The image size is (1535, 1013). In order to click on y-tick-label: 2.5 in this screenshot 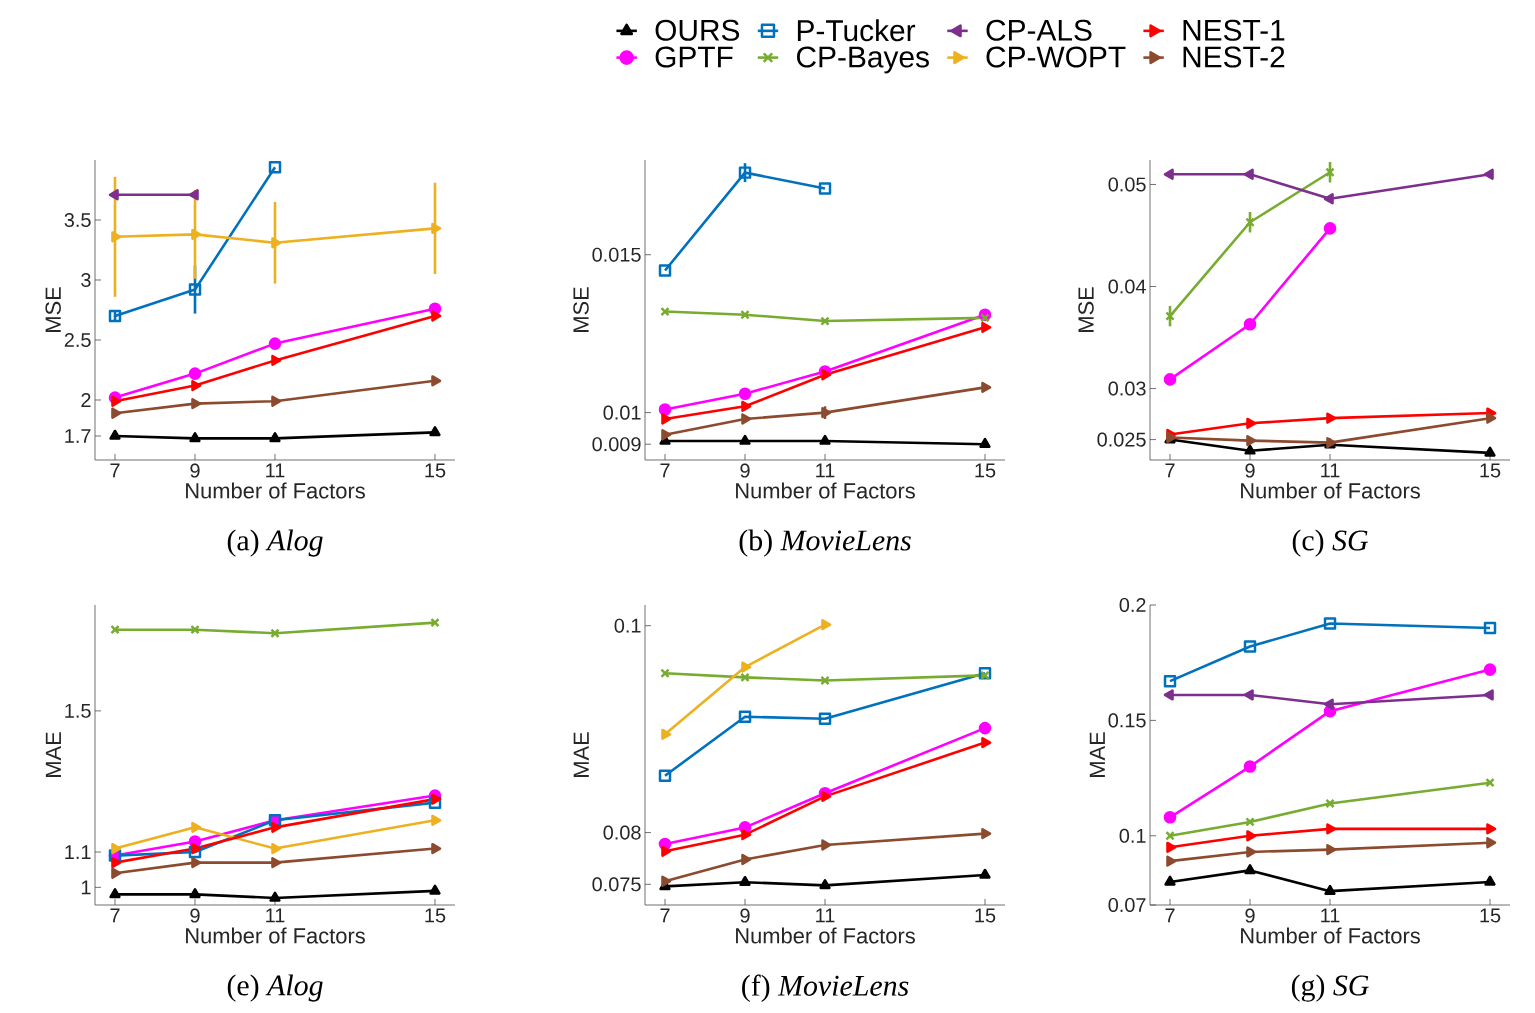, I will do `click(77, 340)`.